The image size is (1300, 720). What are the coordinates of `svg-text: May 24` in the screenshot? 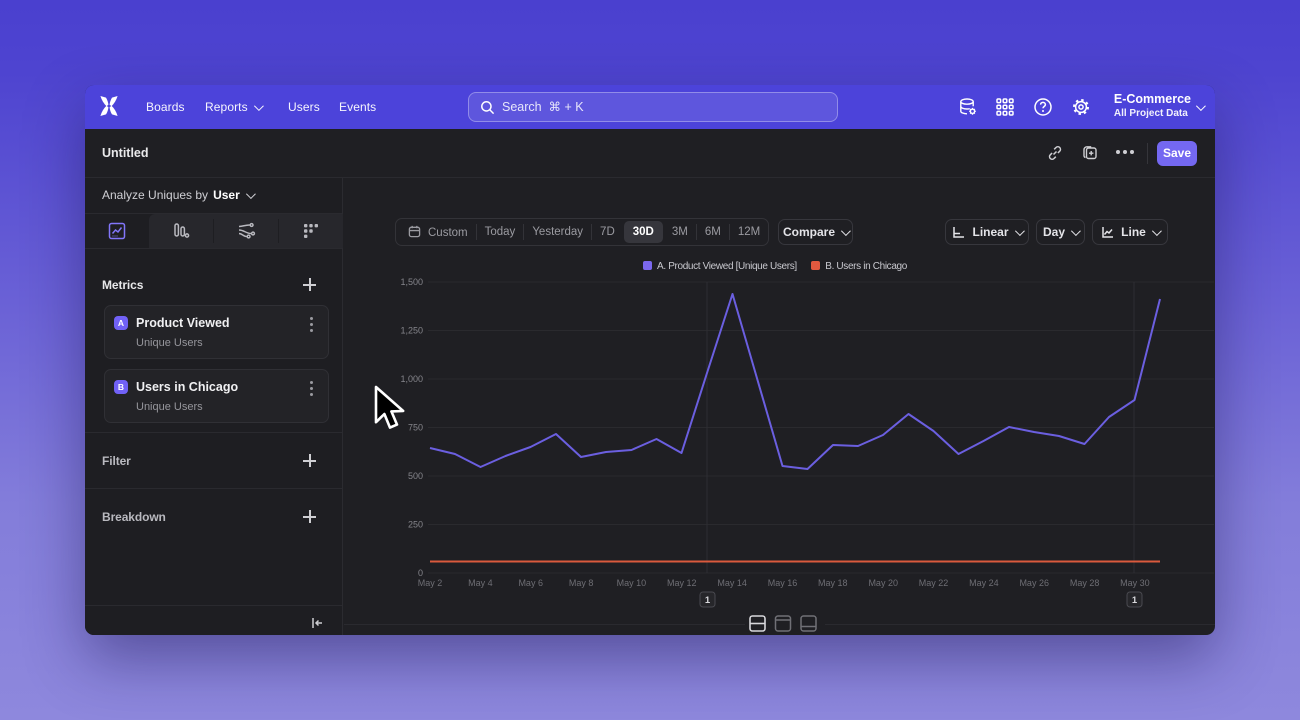 It's located at (984, 583).